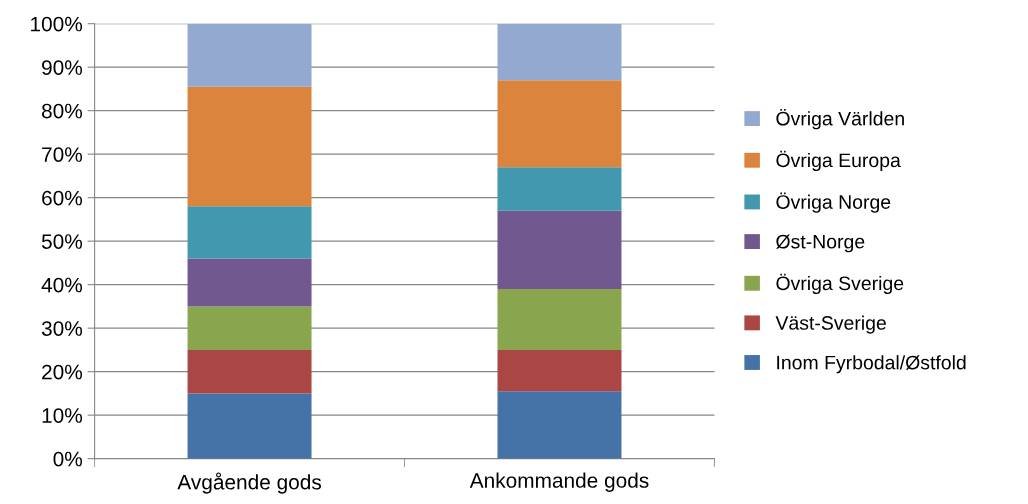  I want to click on legend-label: Inom Fyrbodal/Østfold, so click(871, 364).